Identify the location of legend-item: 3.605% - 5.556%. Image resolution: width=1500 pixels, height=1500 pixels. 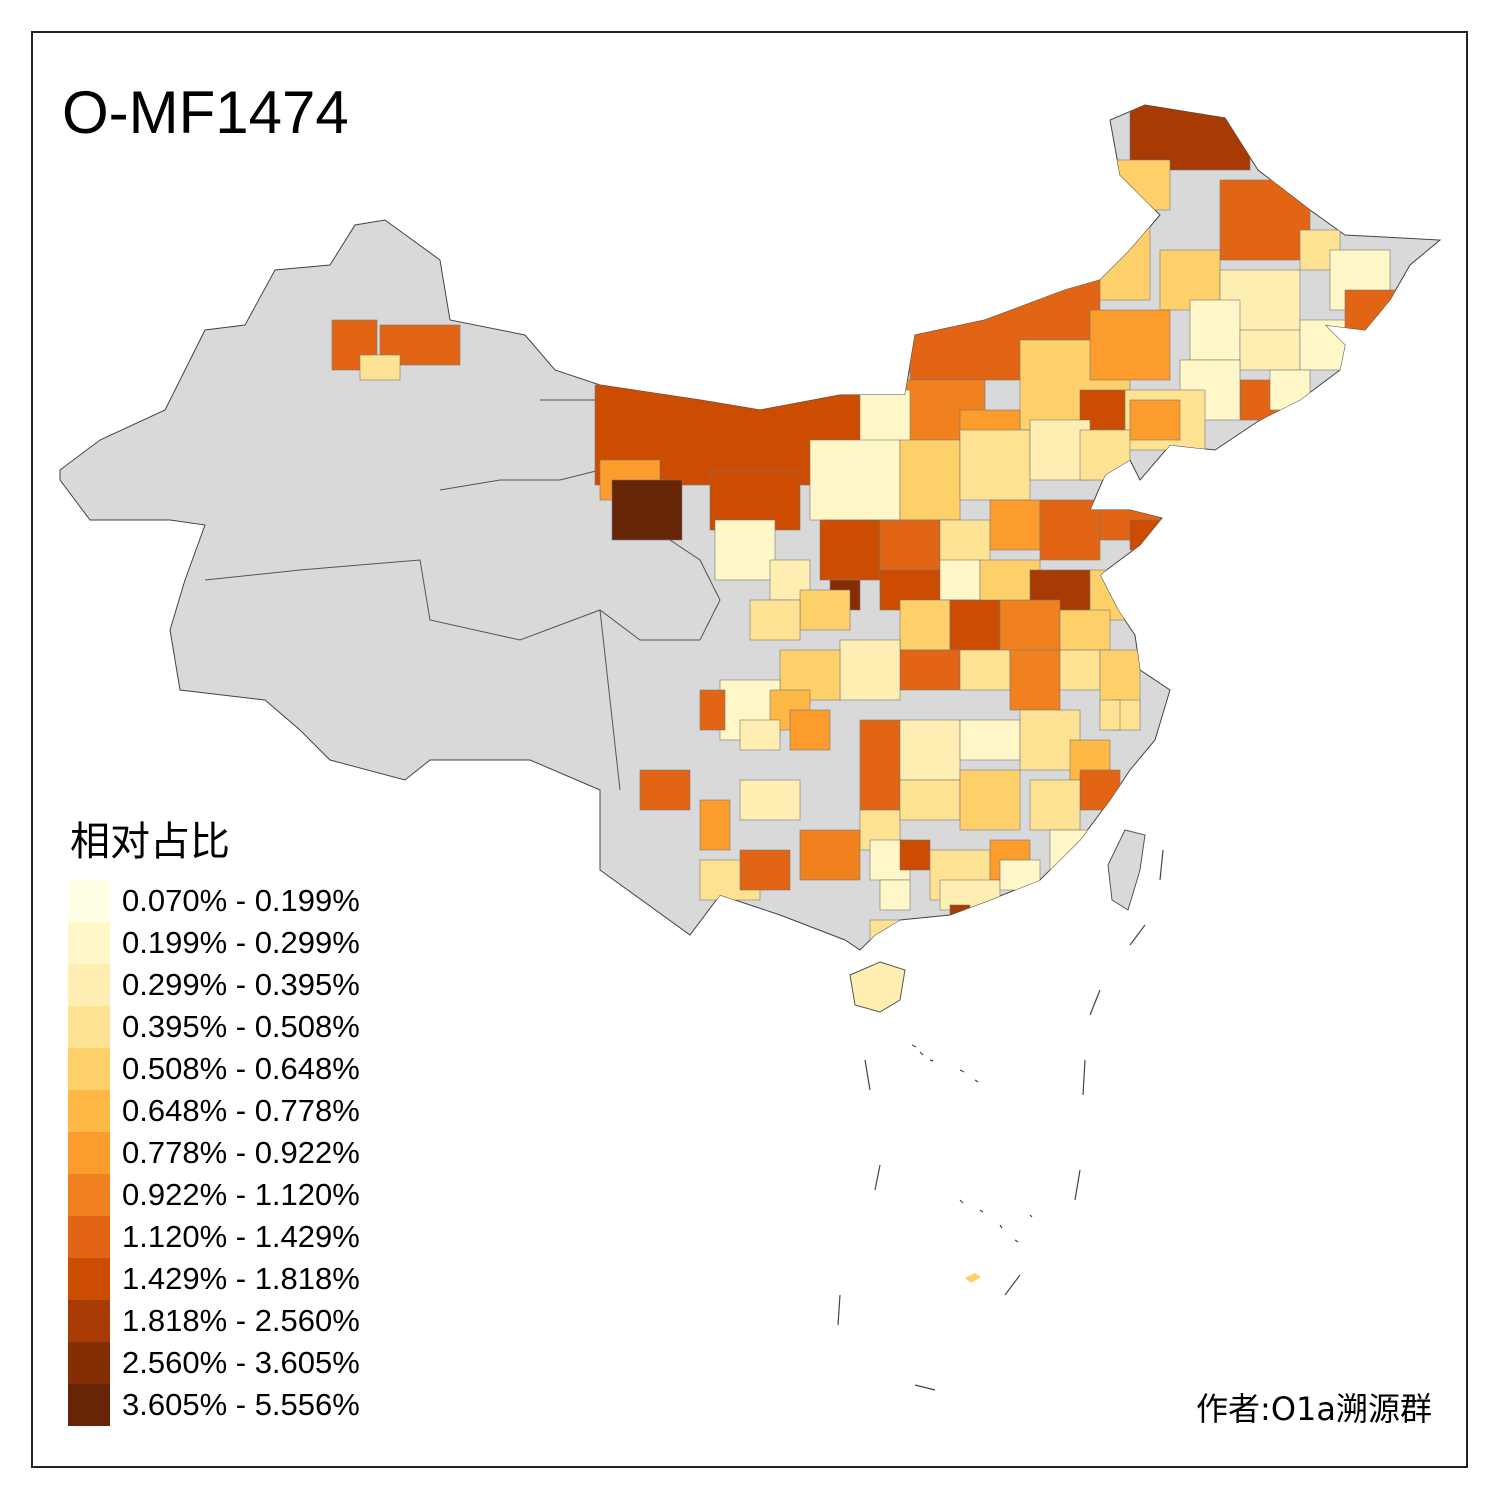
(214, 1405).